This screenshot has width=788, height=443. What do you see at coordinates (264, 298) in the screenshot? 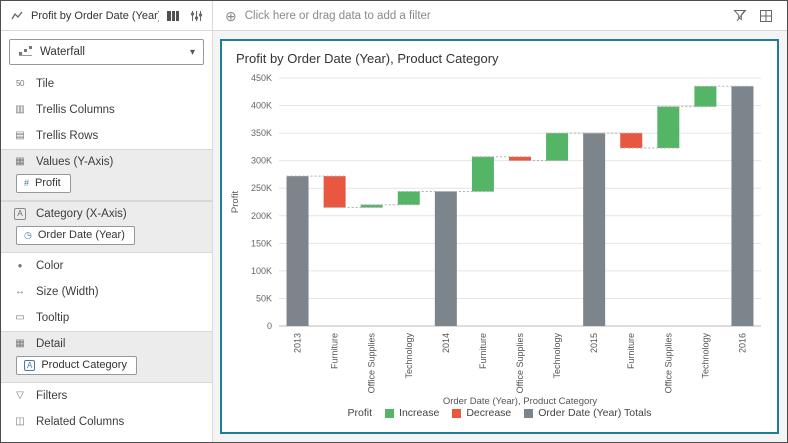
I see `svg-text: 50K` at bounding box center [264, 298].